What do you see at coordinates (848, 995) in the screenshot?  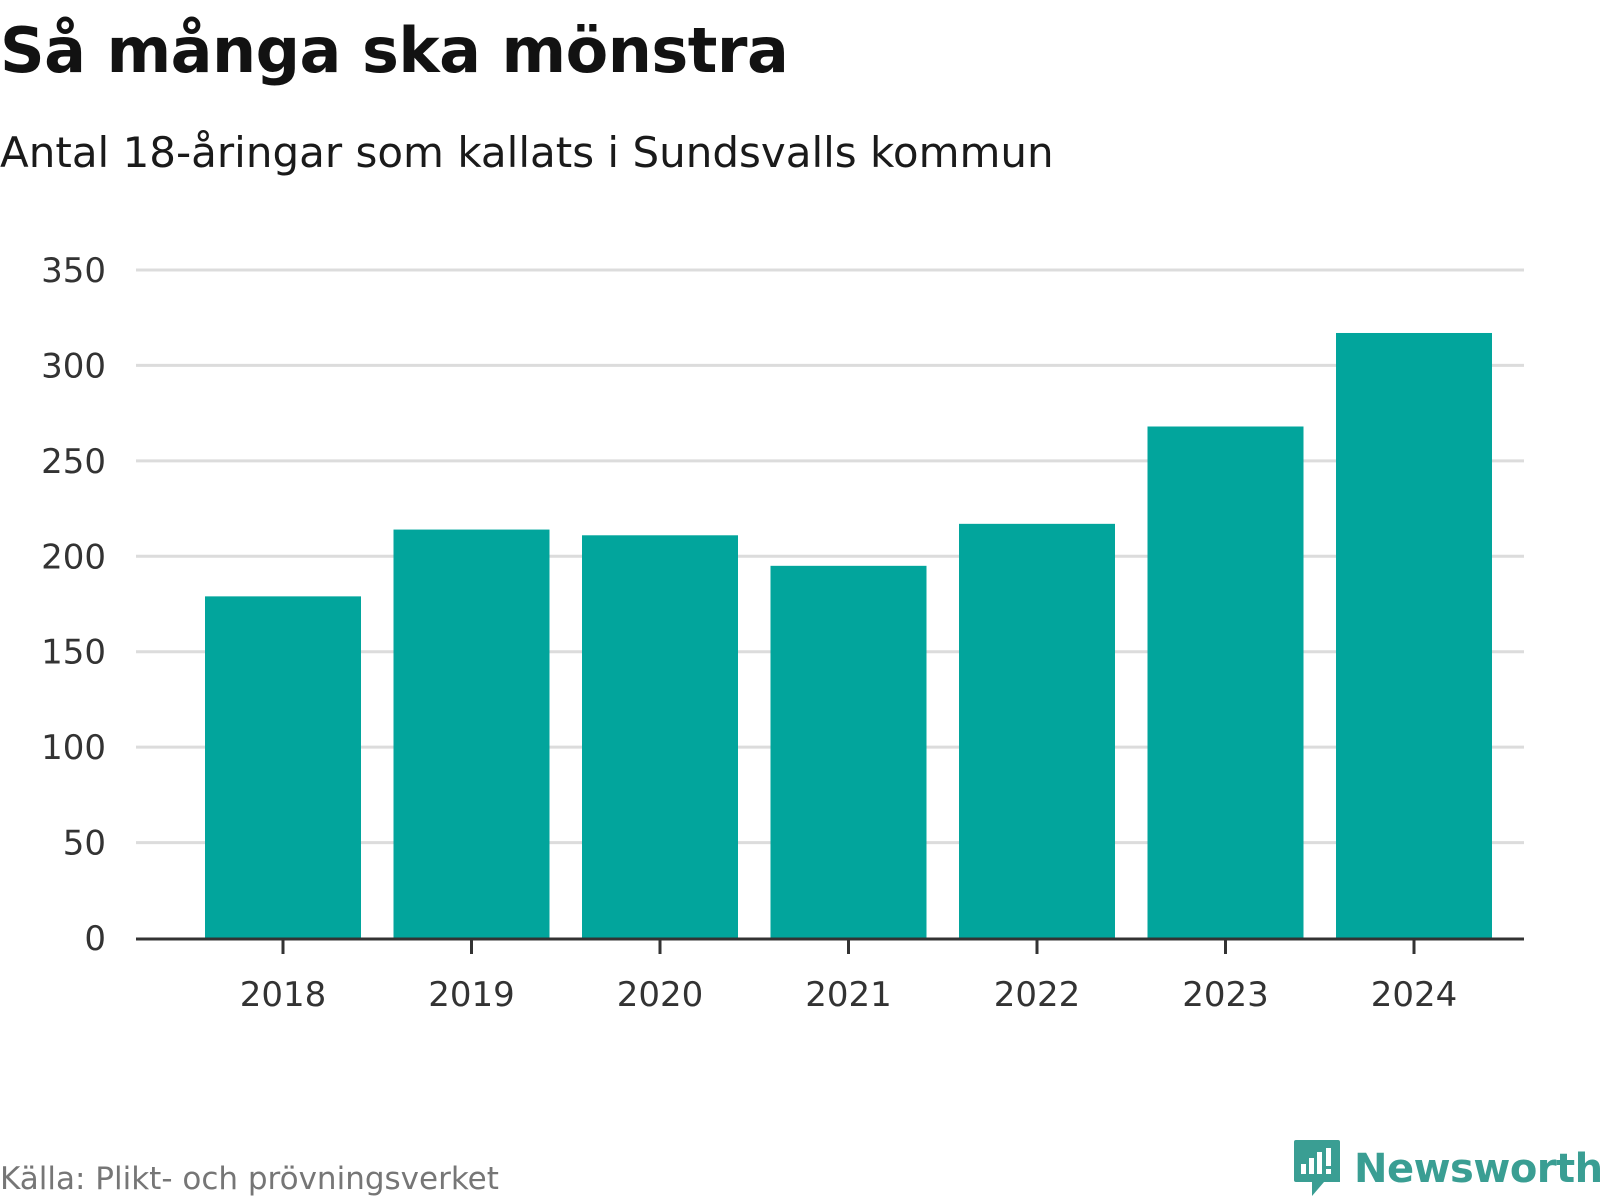 I see `x-tick-label: 2021` at bounding box center [848, 995].